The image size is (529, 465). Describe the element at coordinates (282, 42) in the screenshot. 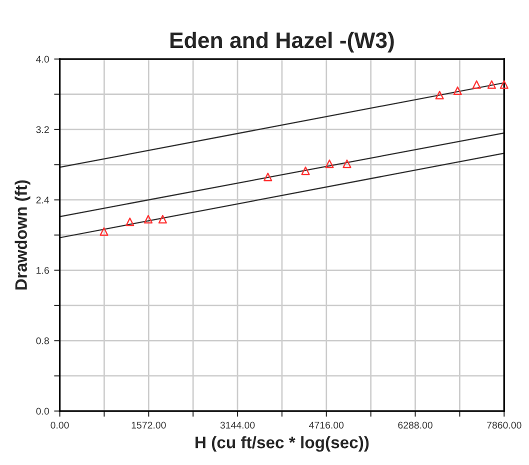

I see `chart-title: Eden and Hazel -(W3)` at that location.